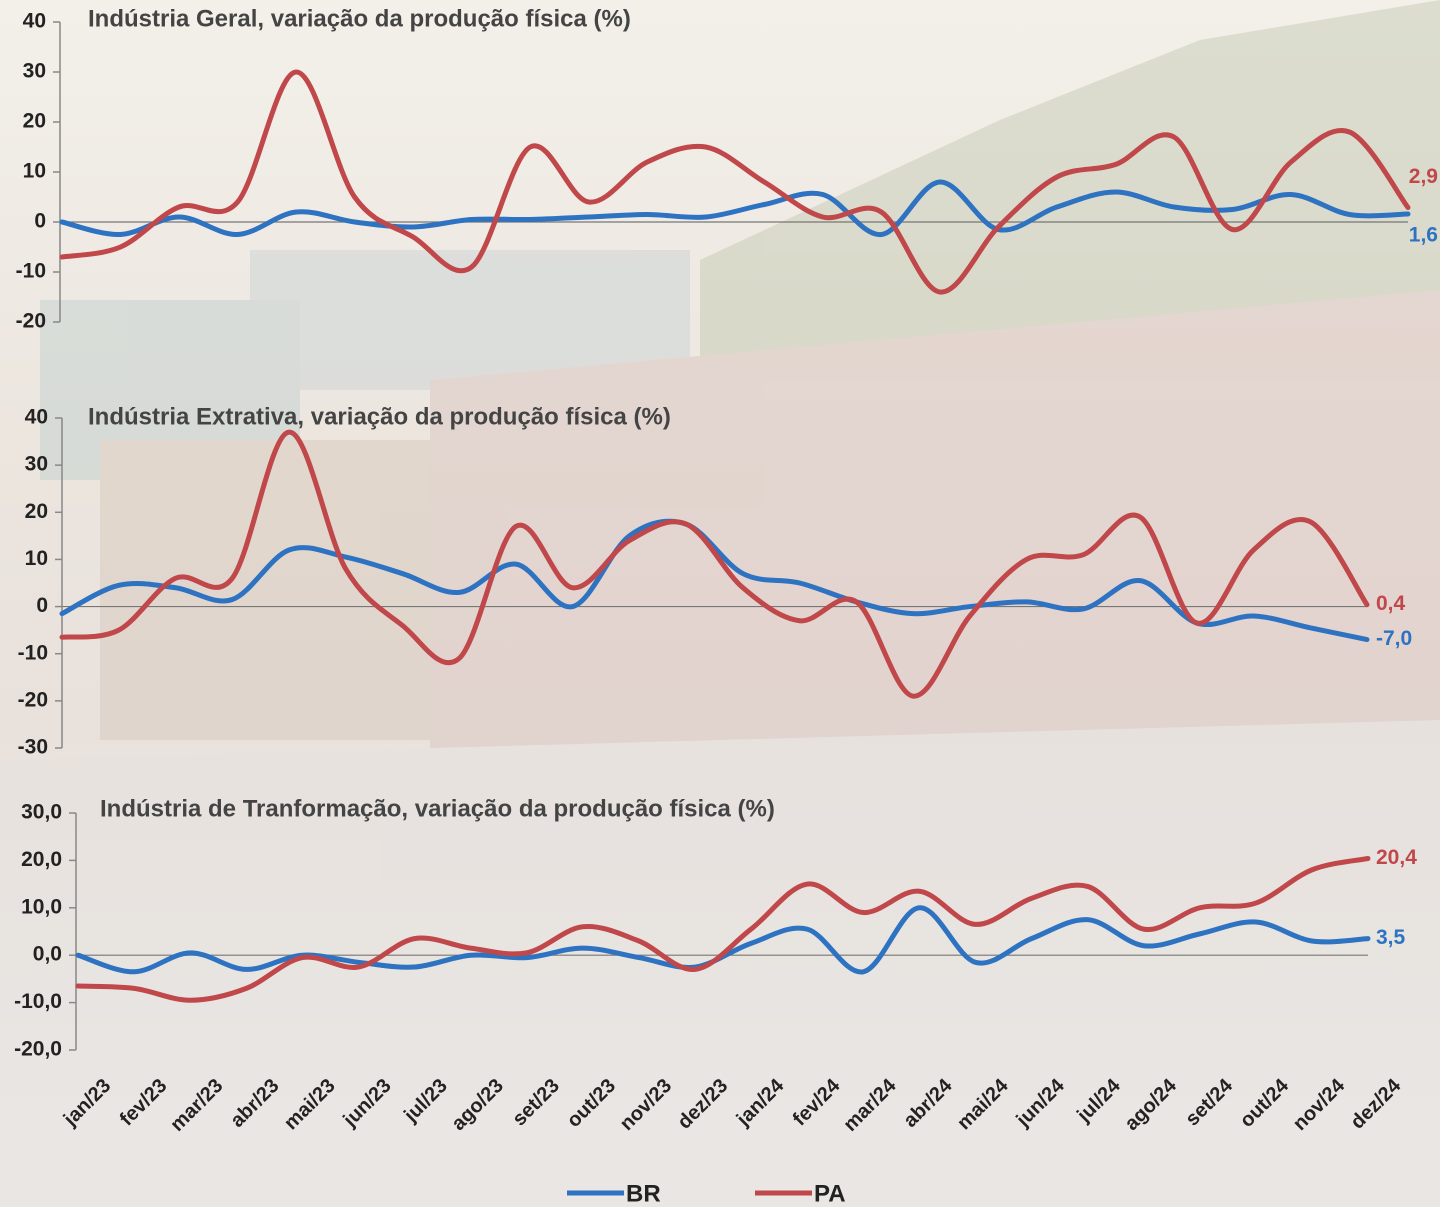 The height and width of the screenshot is (1207, 1440). Describe the element at coordinates (1391, 937) in the screenshot. I see `value-label: 3,5` at that location.